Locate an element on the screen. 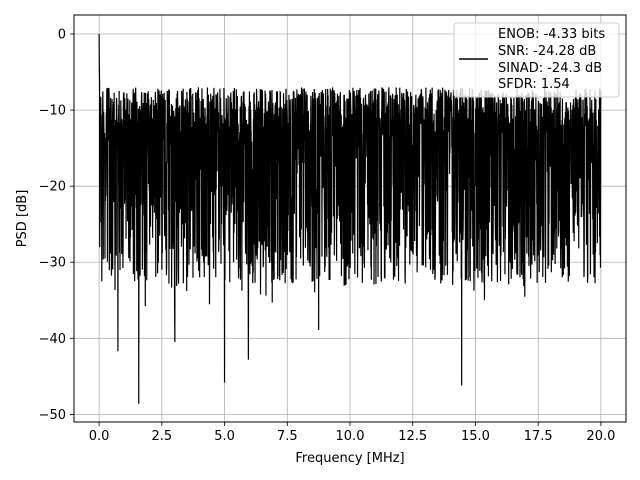 This screenshot has width=640, height=480. legend-entry-sinad: SINAD: -24.3 dB is located at coordinates (550, 68).